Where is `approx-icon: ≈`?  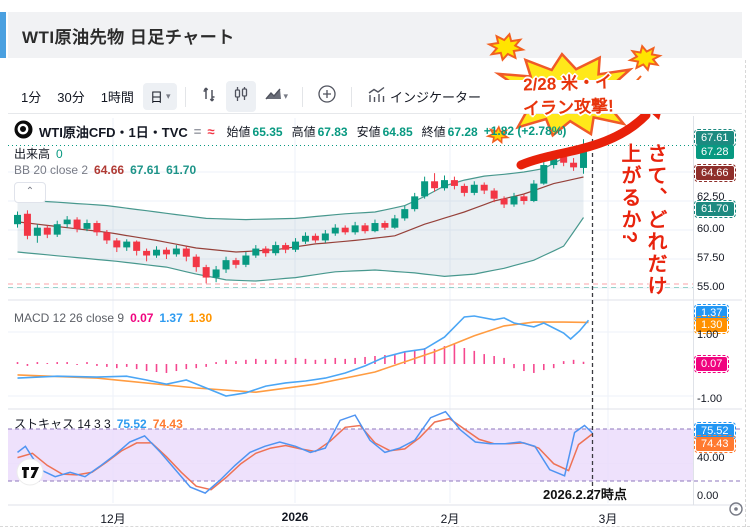
approx-icon: ≈ is located at coordinates (211, 131).